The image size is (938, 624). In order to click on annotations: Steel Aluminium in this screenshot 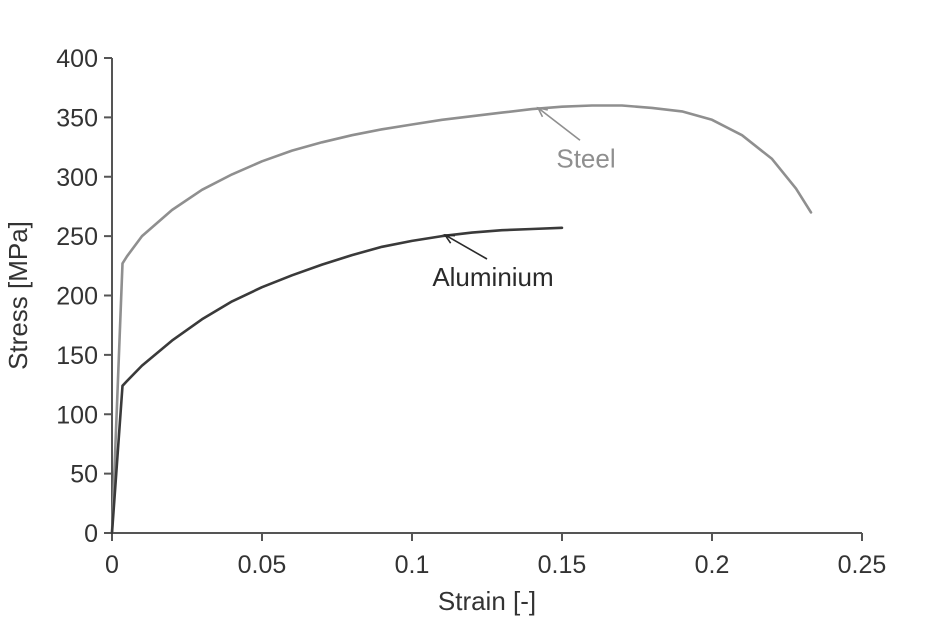, I will do `click(524, 199)`.